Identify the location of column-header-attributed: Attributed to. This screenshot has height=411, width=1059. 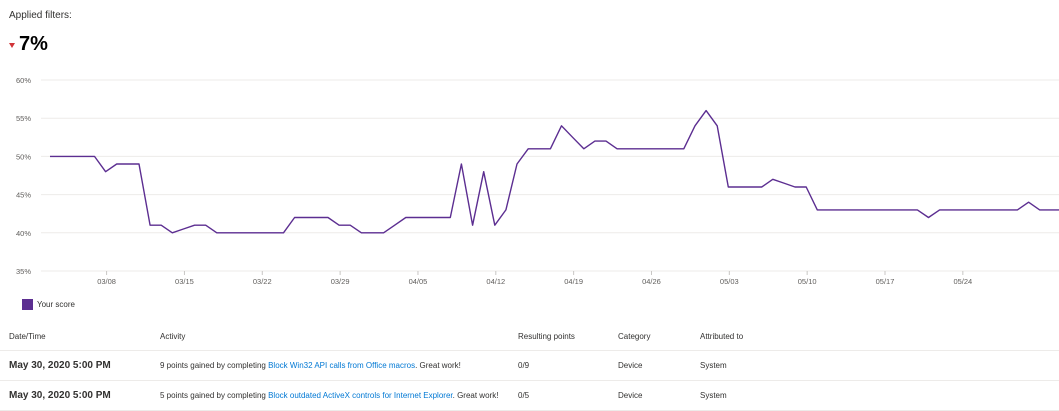
(879, 336).